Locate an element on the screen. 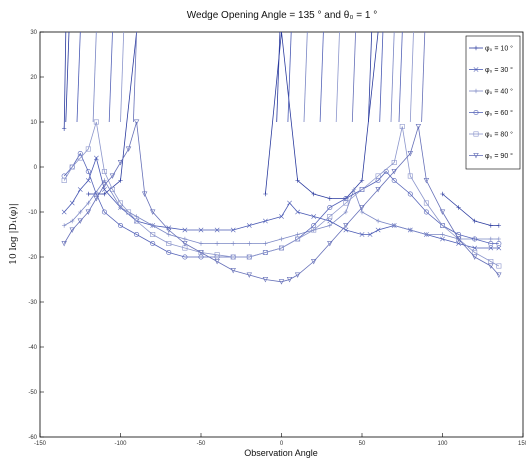  legend-entry: φ₀ = 60 ° is located at coordinates (491, 113).